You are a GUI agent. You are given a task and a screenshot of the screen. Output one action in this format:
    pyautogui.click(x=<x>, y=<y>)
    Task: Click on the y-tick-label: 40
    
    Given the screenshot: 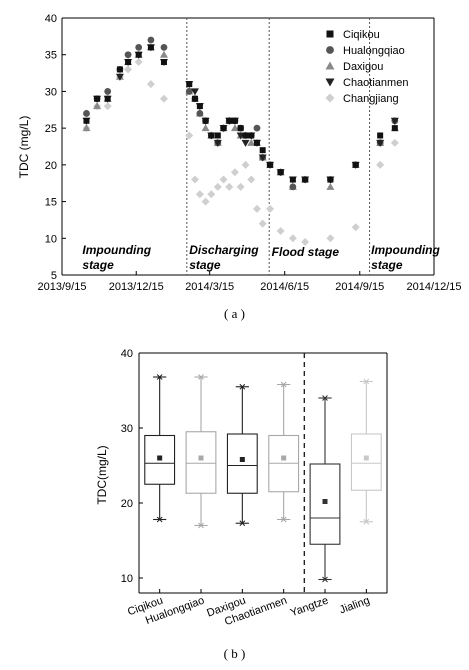 What is the action you would take?
    pyautogui.click(x=127, y=354)
    